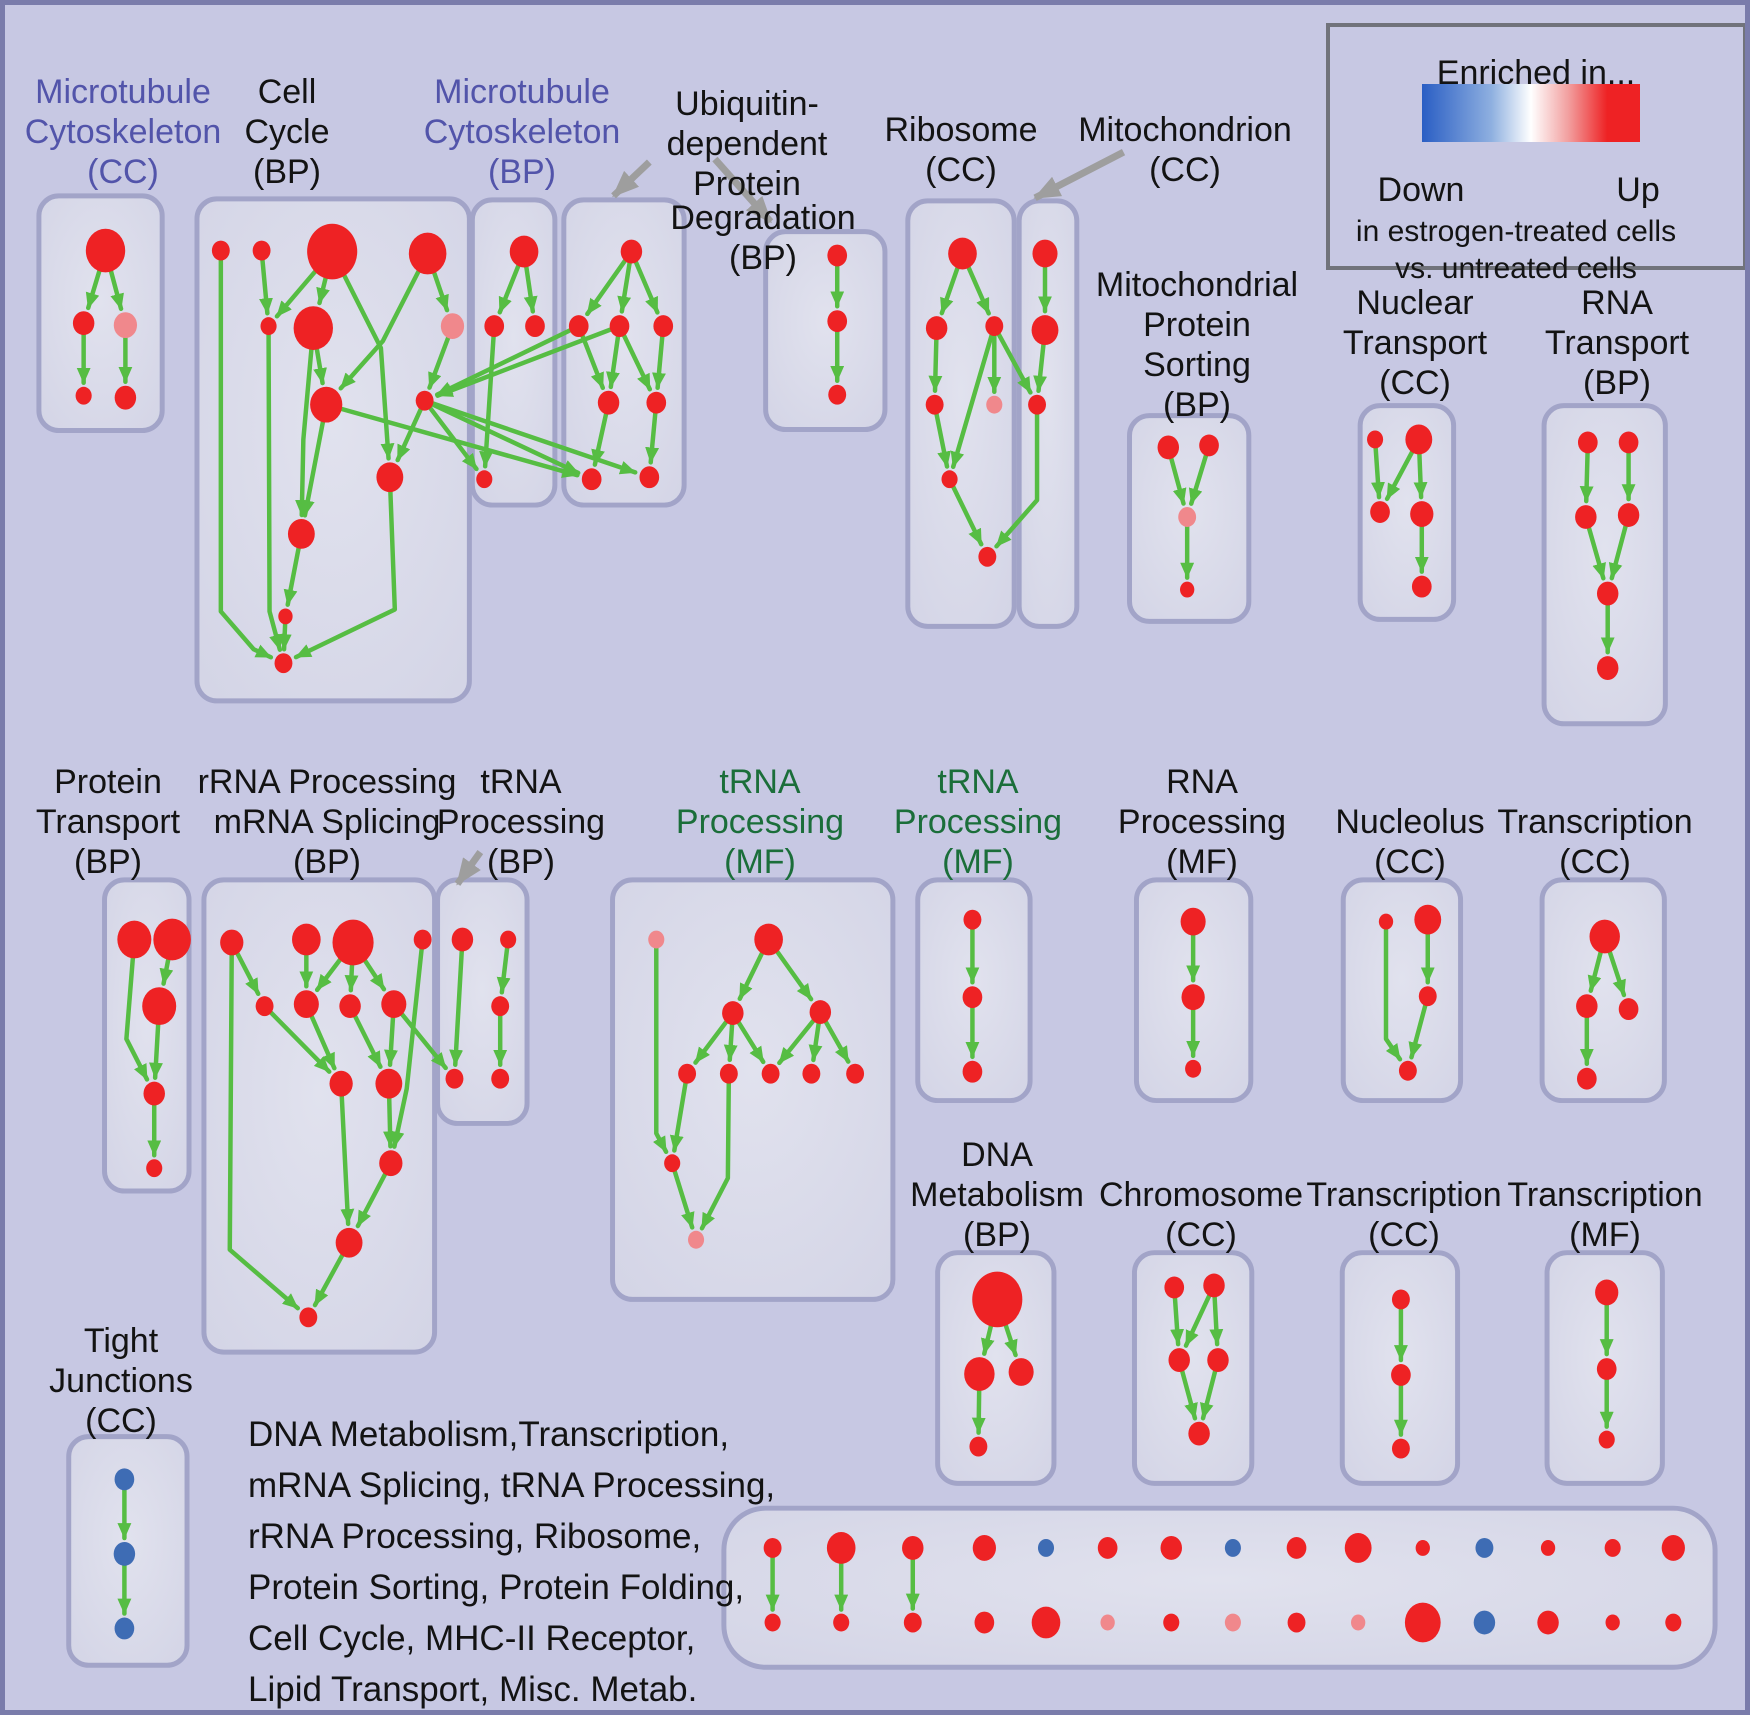  What do you see at coordinates (1421, 190) in the screenshot?
I see `legend-down-label: Down` at bounding box center [1421, 190].